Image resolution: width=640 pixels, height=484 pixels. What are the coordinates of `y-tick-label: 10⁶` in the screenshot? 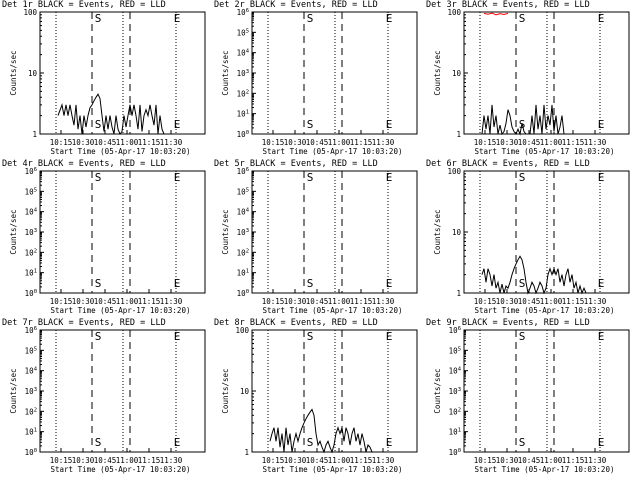 It's located at (243, 12).